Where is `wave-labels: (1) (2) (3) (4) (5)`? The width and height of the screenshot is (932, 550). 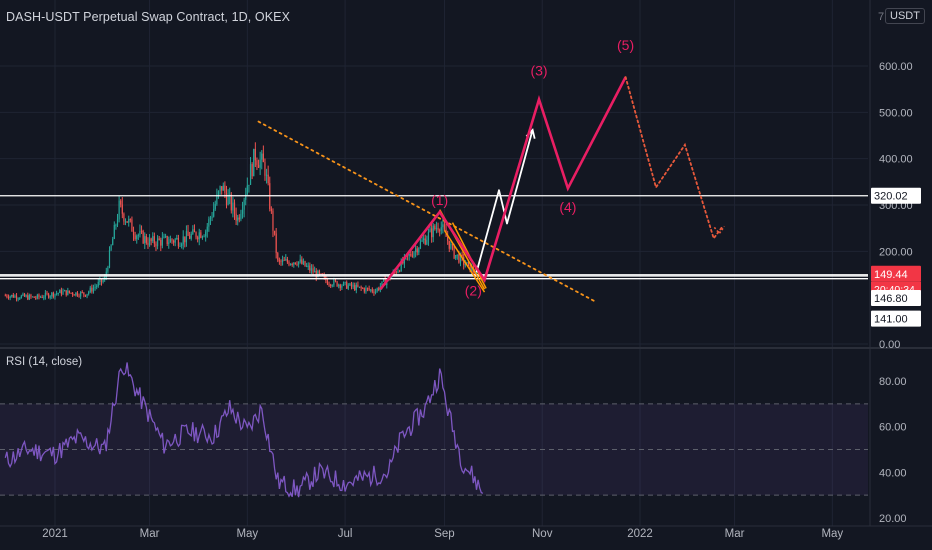 wave-labels: (1) (2) (3) (4) (5) is located at coordinates (532, 168).